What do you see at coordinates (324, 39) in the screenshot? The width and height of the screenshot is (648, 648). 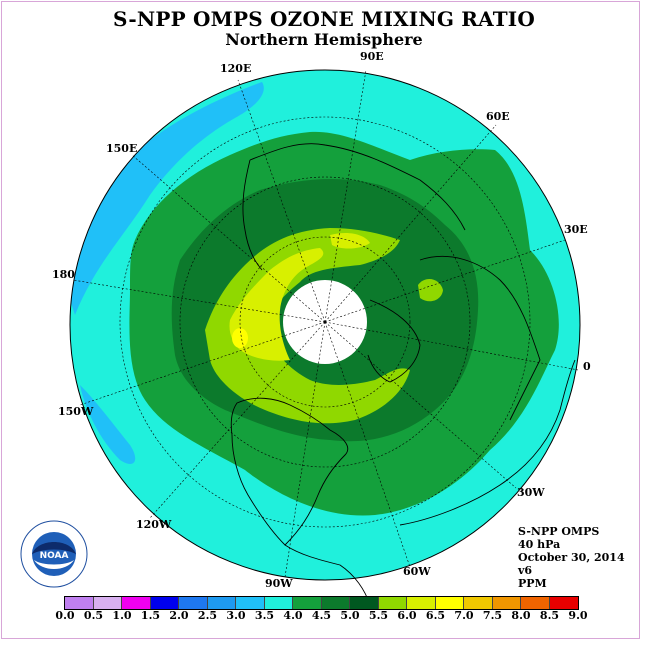 I see `figure-subtitle: Northern Hemisphere` at bounding box center [324, 39].